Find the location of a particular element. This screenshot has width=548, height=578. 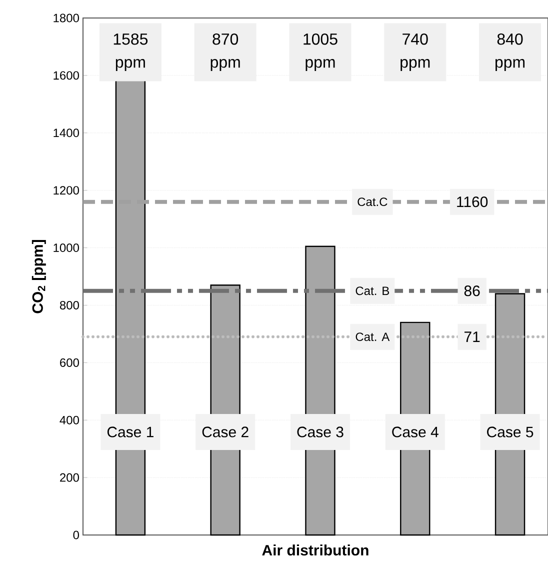

ref-line-label: Cat. B is located at coordinates (373, 291).